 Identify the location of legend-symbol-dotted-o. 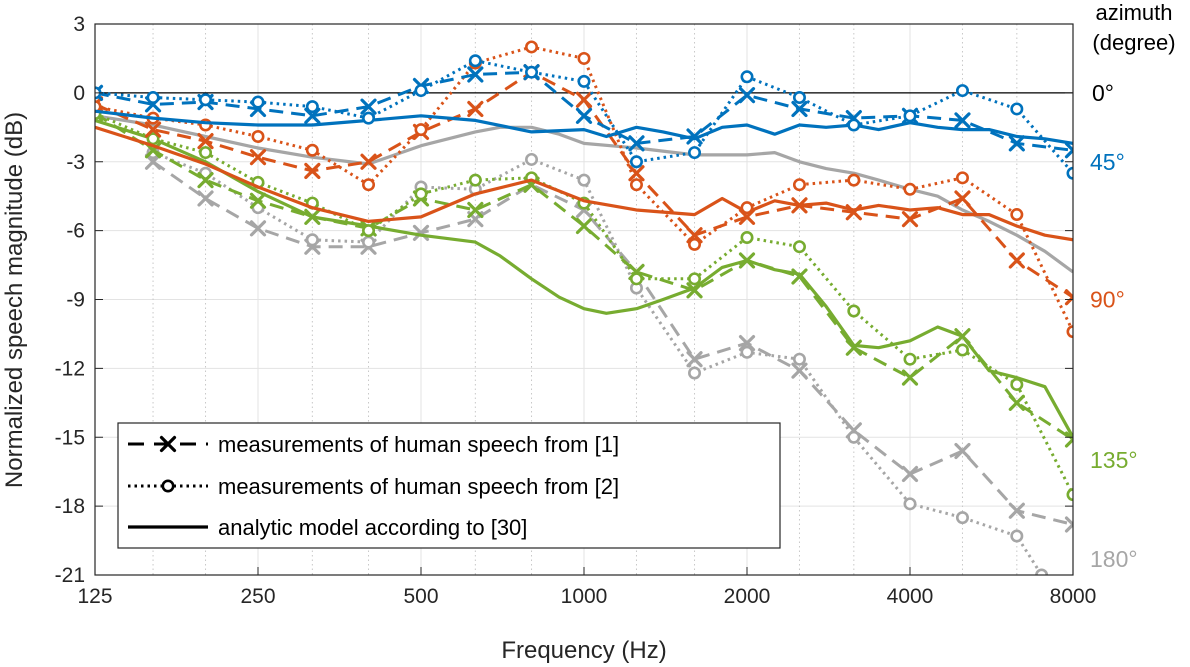
(168, 486).